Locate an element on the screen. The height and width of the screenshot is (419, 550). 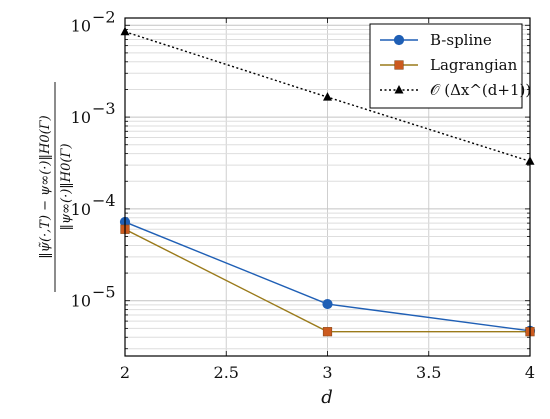
x-axis-label: d is located at coordinates (327, 397).